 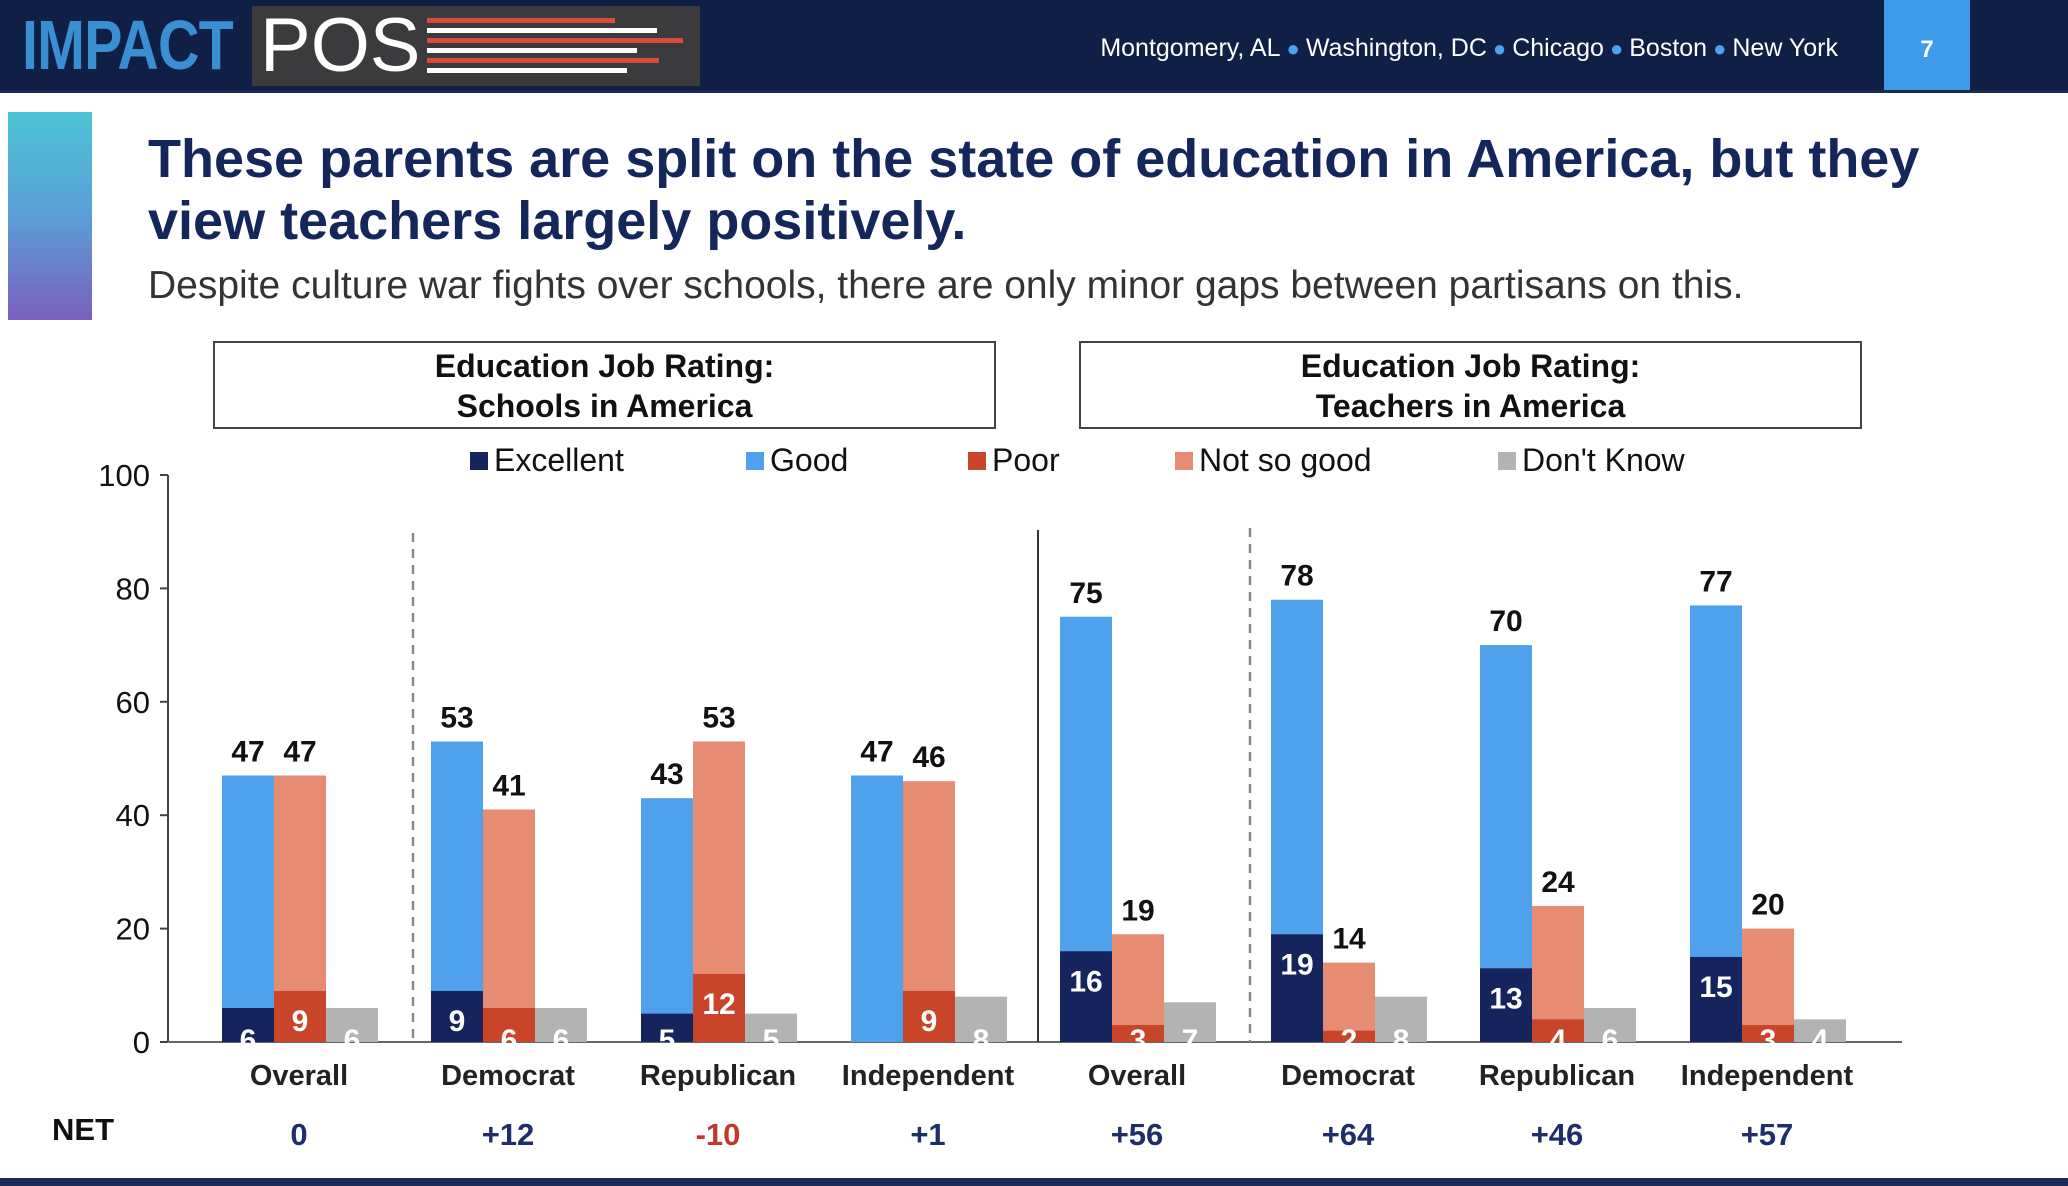 What do you see at coordinates (1349, 939) in the screenshot?
I see `data-label-not-so-good-total: 14` at bounding box center [1349, 939].